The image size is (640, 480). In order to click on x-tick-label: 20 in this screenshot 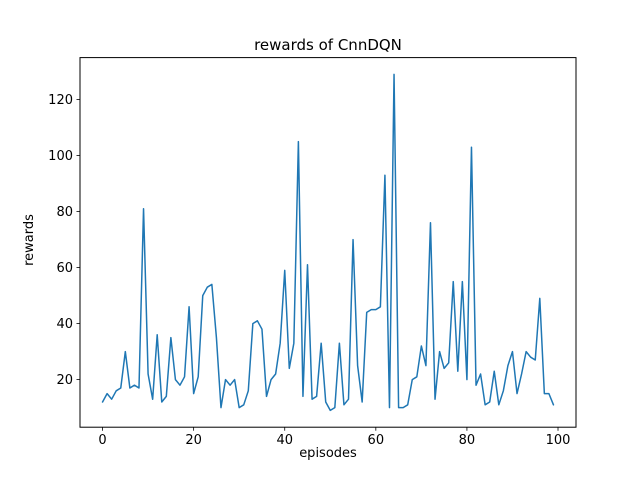, I will do `click(193, 440)`.